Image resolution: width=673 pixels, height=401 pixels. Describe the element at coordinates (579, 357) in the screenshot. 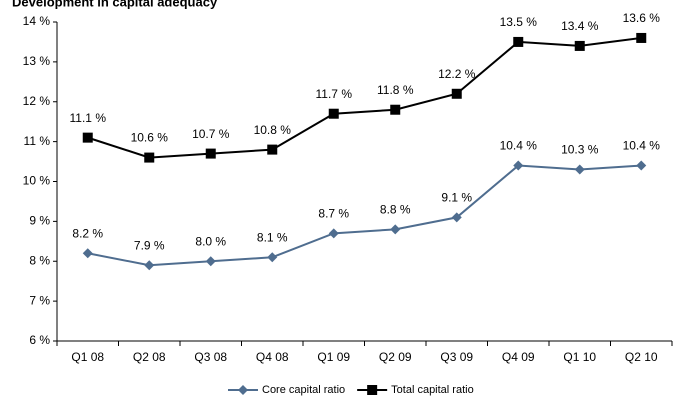

I see `x-tick-label: Q1 10` at that location.